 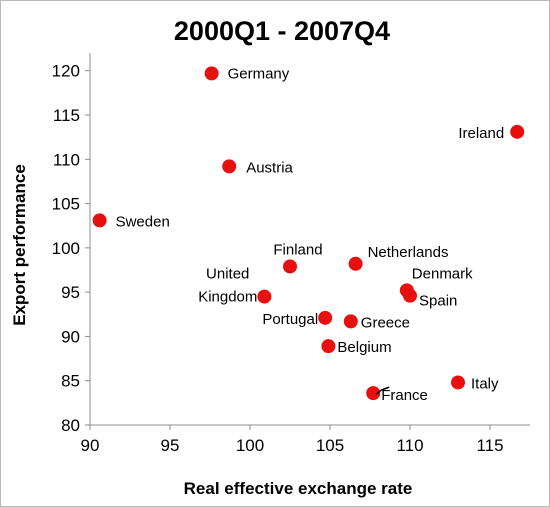 I want to click on y-tick-label: 100, so click(x=66, y=248).